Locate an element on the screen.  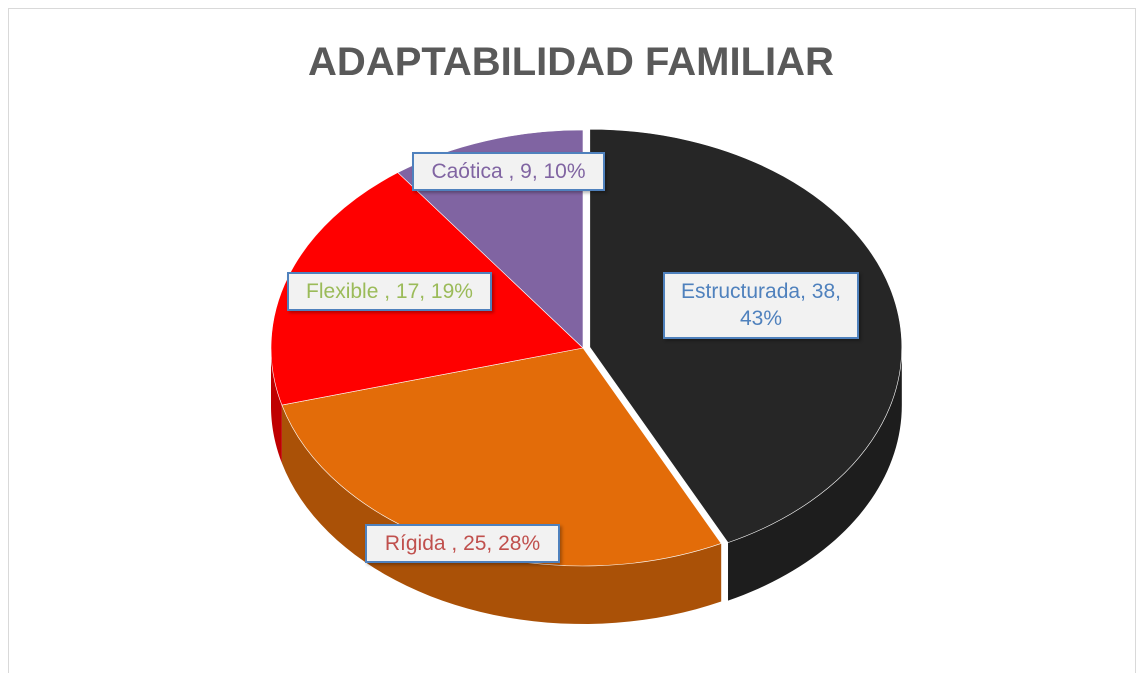
data-label: Caótica , 9, 10% is located at coordinates (508, 172).